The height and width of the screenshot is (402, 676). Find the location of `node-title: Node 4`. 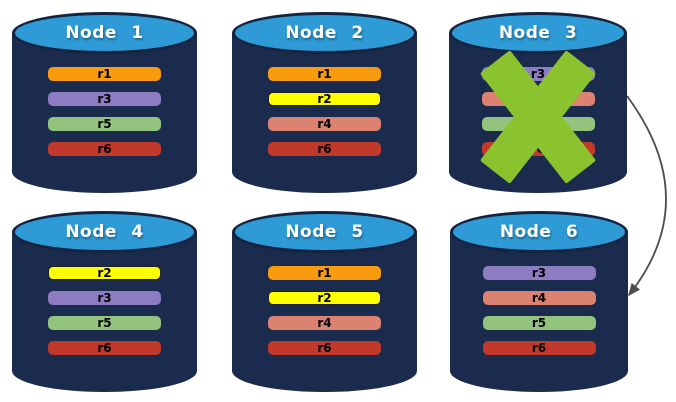

node-title: Node 4 is located at coordinates (104, 232).